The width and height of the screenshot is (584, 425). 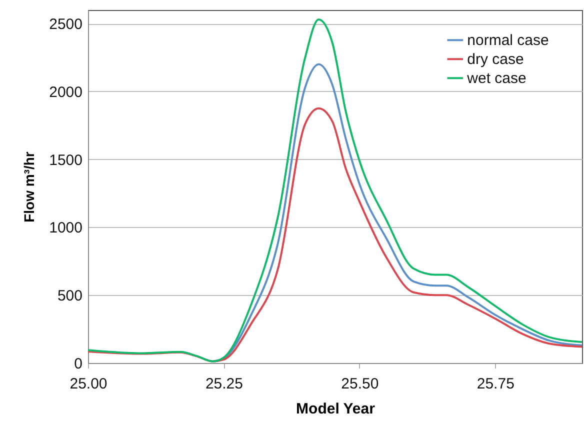 What do you see at coordinates (29, 186) in the screenshot?
I see `y-axis-title: Flow m³/hr` at bounding box center [29, 186].